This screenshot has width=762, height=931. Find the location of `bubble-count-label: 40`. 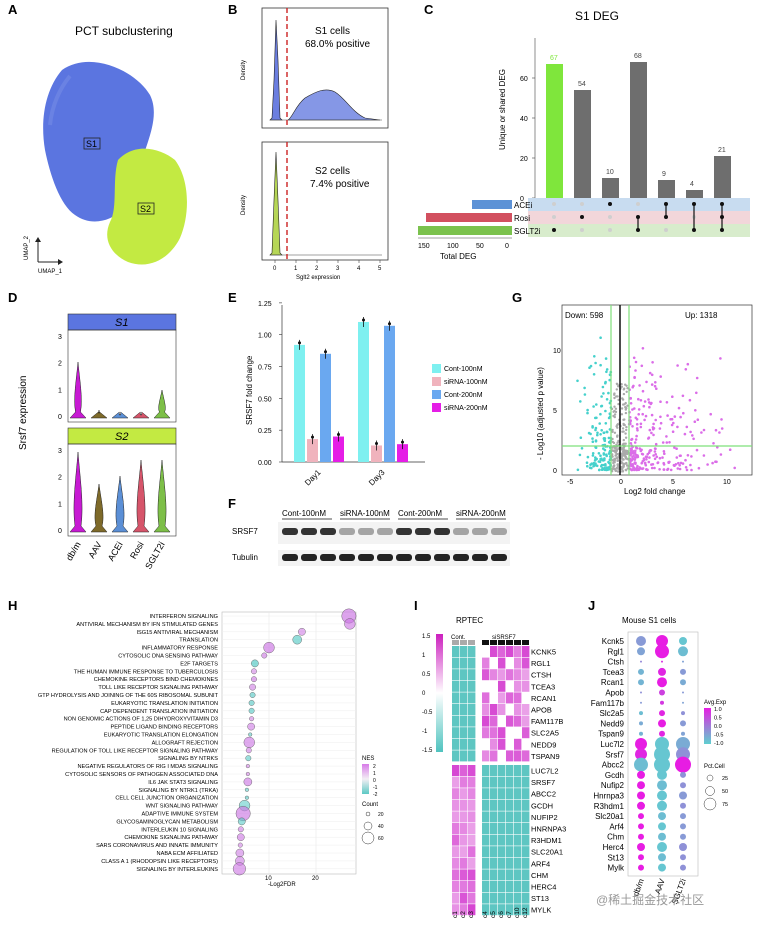

bubble-count-label: 40 is located at coordinates (381, 827).